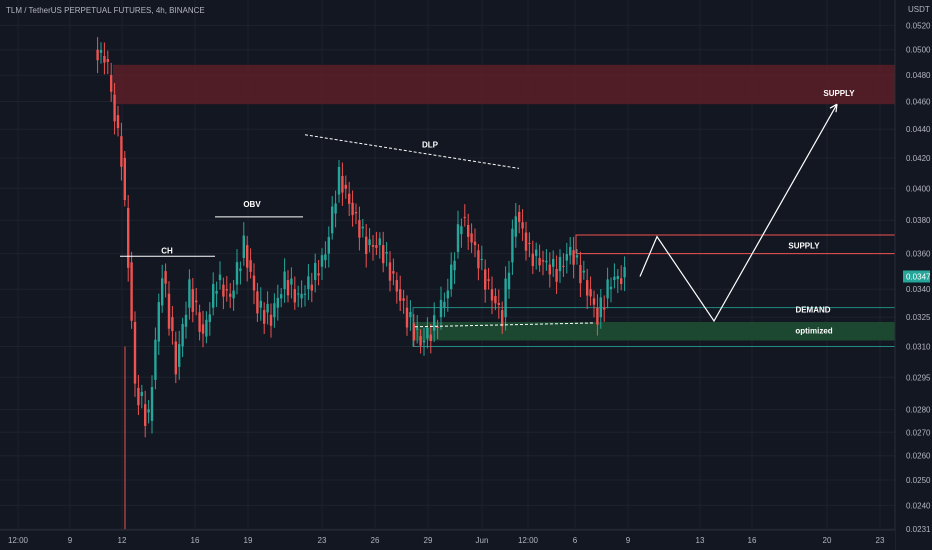 Image resolution: width=932 pixels, height=550 pixels. Describe the element at coordinates (919, 9) in the screenshot. I see `currency-label: USDT` at that location.